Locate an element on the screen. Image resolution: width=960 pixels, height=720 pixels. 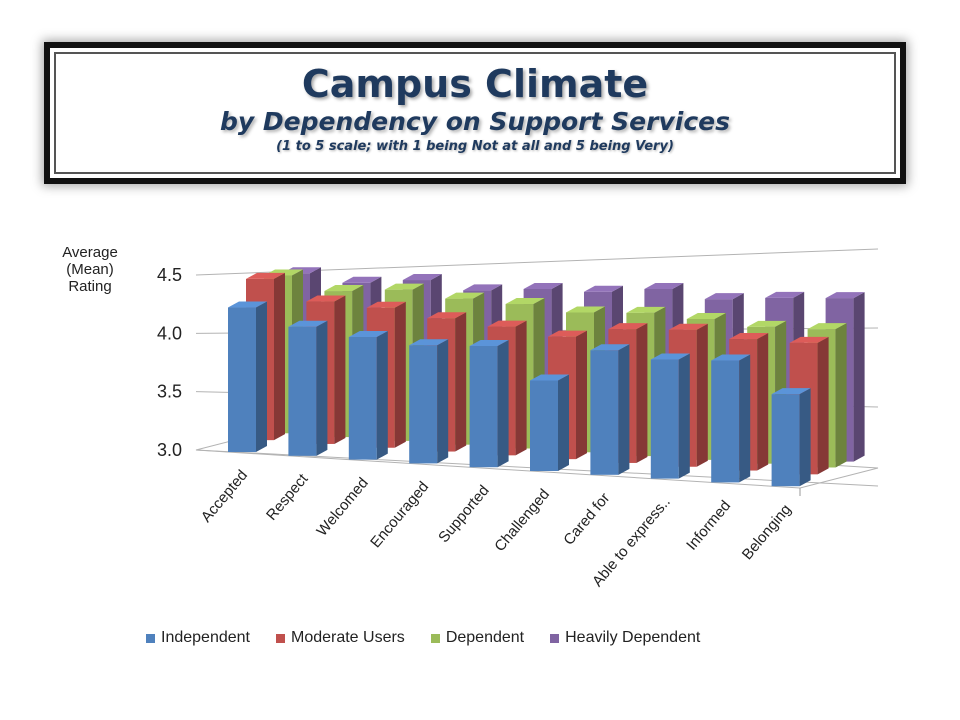
legend-item: Dependent is located at coordinates (477, 638).